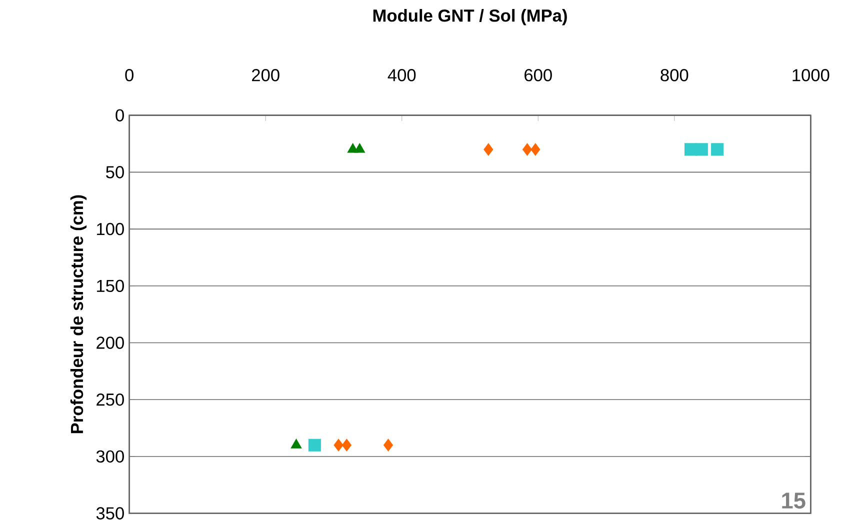 The height and width of the screenshot is (520, 858). I want to click on x-tick-label: 0, so click(129, 75).